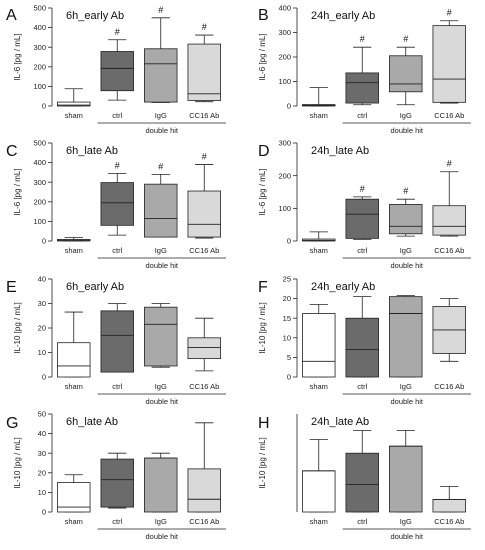  Describe the element at coordinates (287, 318) in the screenshot. I see `y-tick-label: 15` at that location.